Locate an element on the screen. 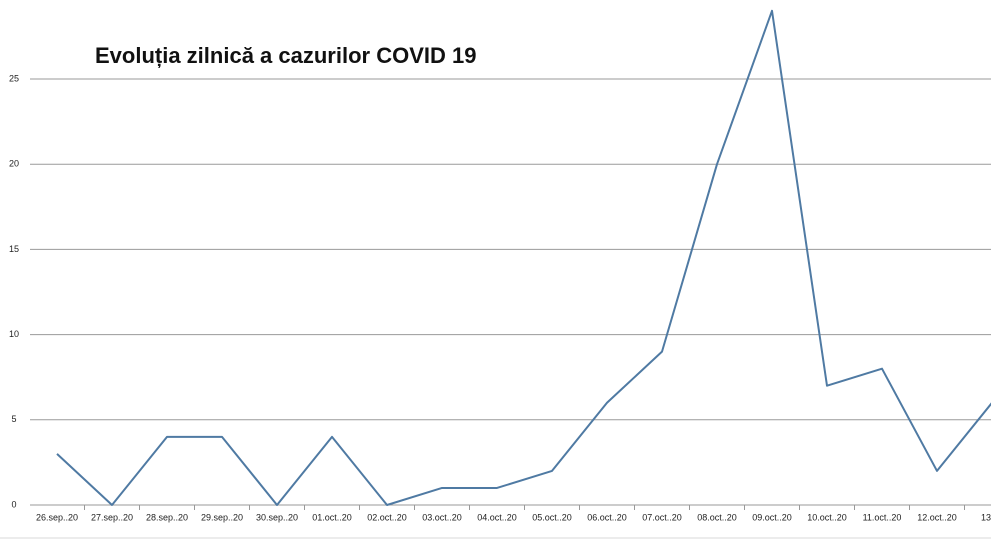 Image resolution: width=991 pixels, height=546 pixels. x-tick-label: 27.sep..20 is located at coordinates (112, 517).